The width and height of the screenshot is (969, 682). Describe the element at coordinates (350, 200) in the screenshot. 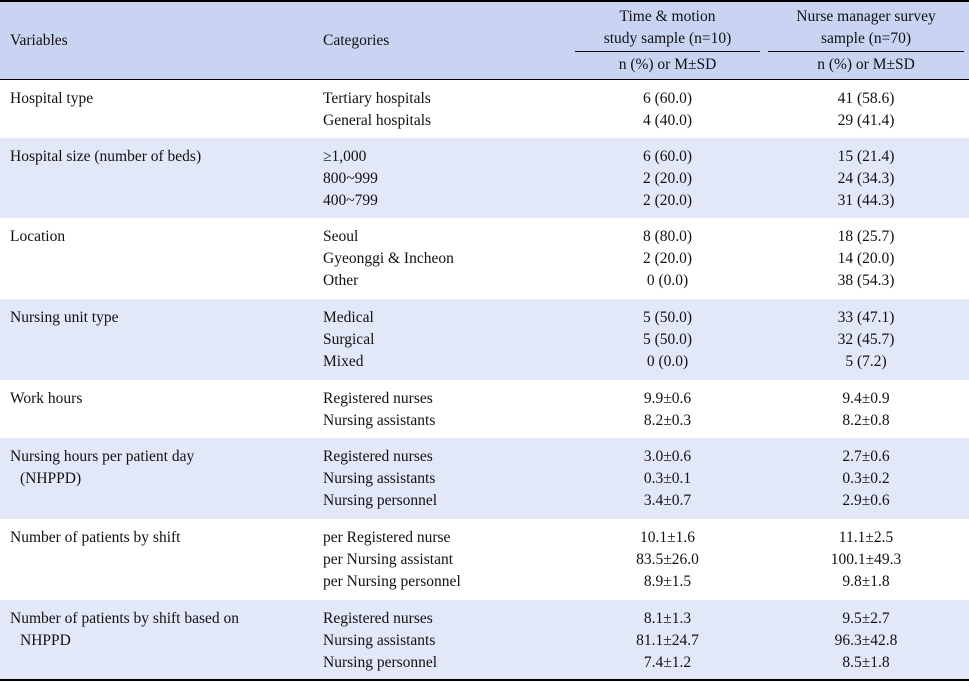

I see `row-category: 400~799` at that location.